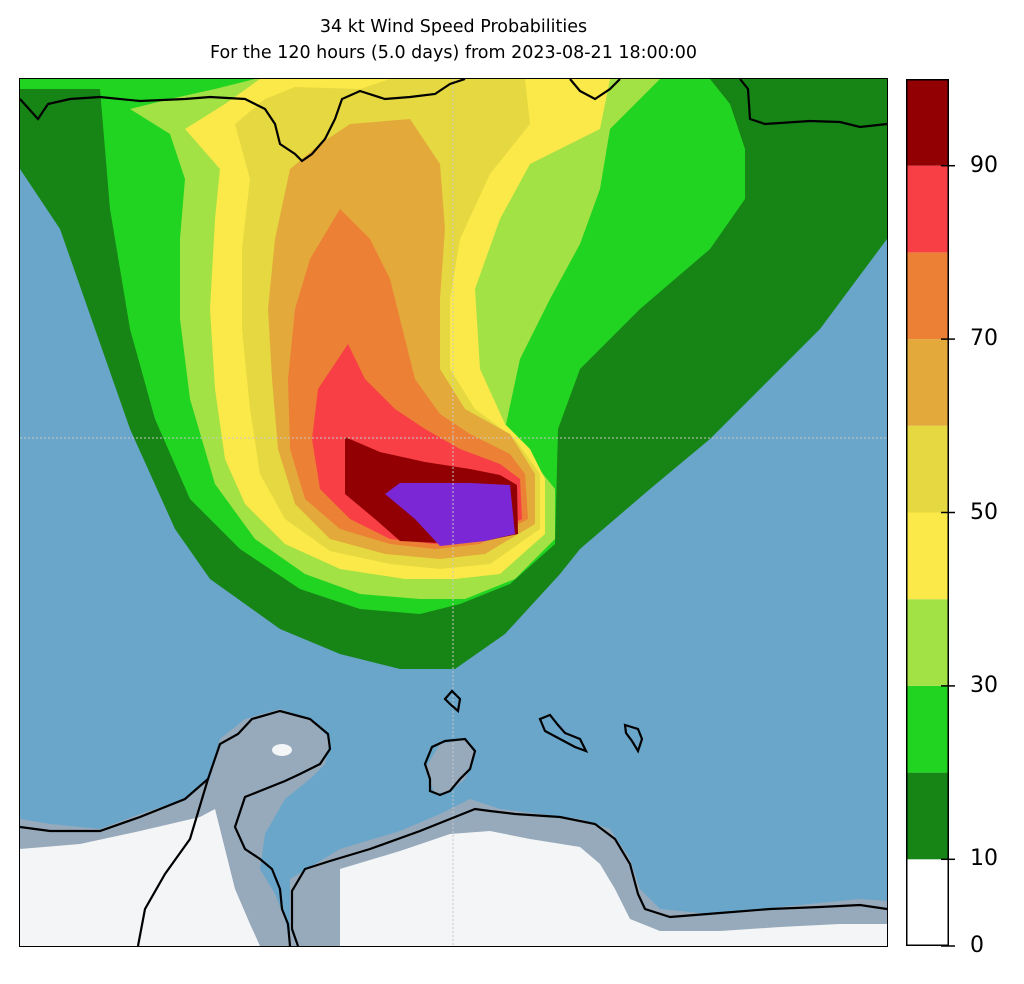 The width and height of the screenshot is (1024, 984). What do you see at coordinates (282, 750) in the screenshot?
I see `lake-spot` at bounding box center [282, 750].